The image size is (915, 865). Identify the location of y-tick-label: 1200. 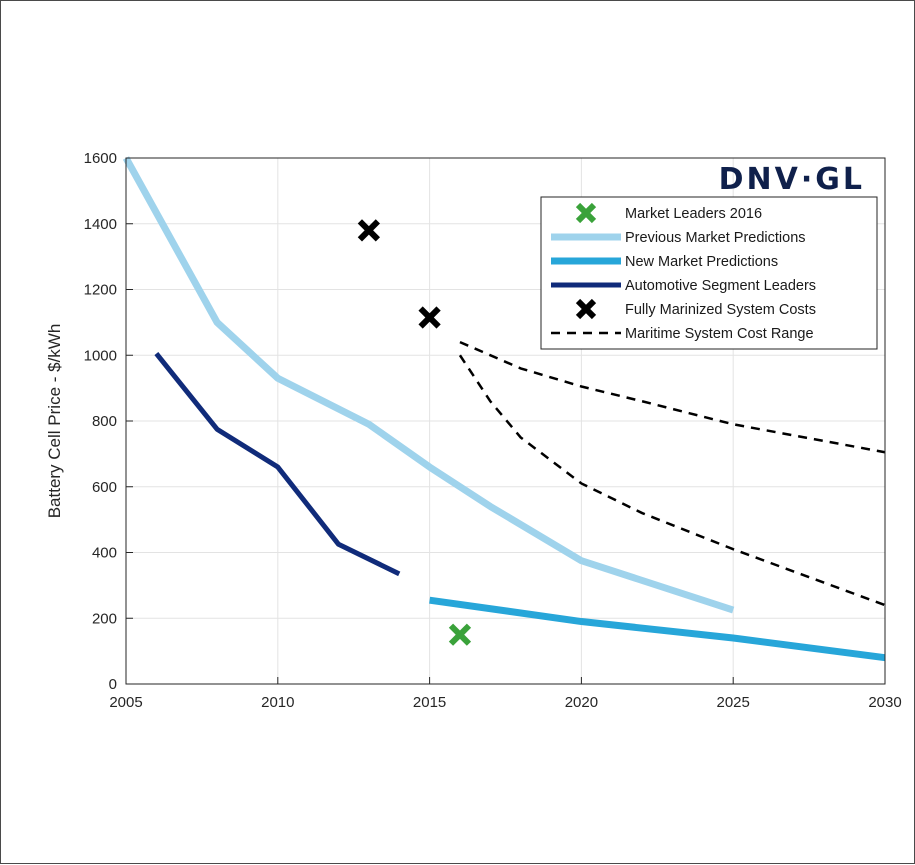
(100, 290).